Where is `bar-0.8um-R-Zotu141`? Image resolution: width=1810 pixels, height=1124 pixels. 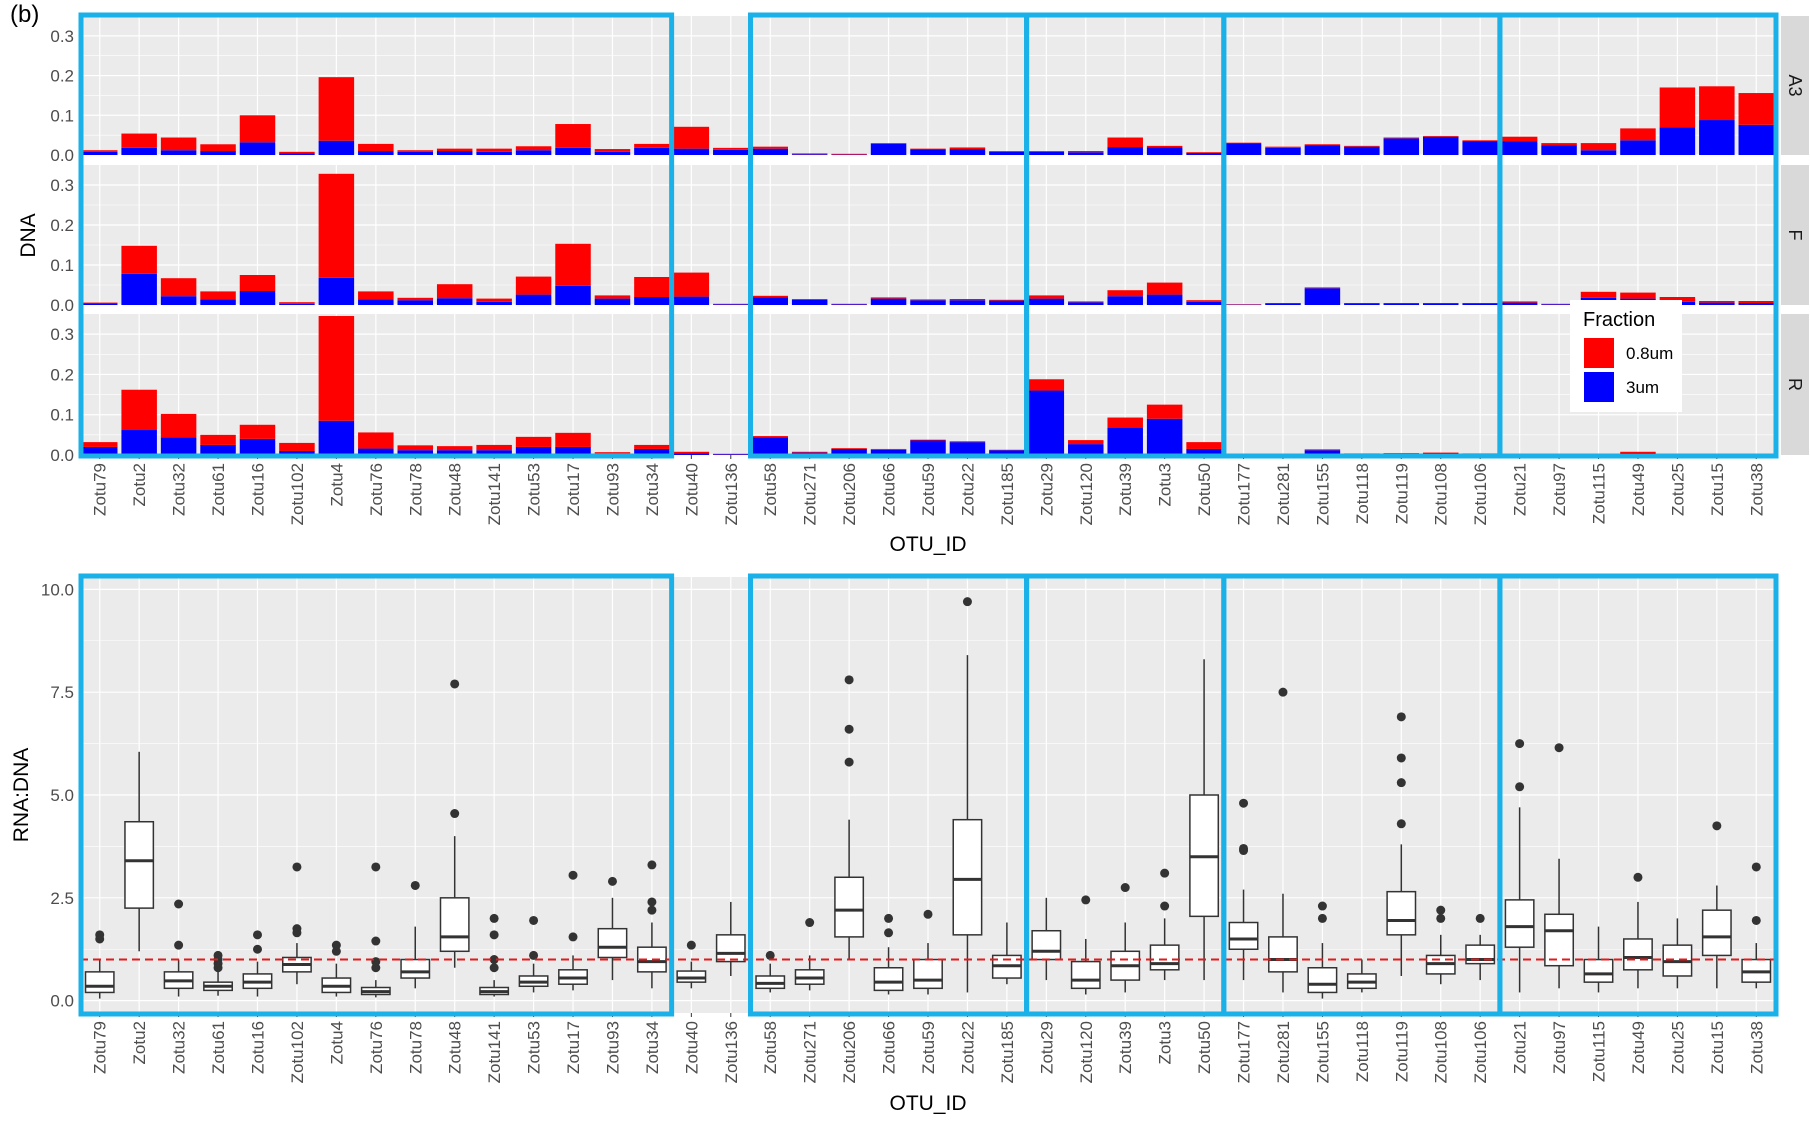
bar-0.8um-R-Zotu141 is located at coordinates (494, 447).